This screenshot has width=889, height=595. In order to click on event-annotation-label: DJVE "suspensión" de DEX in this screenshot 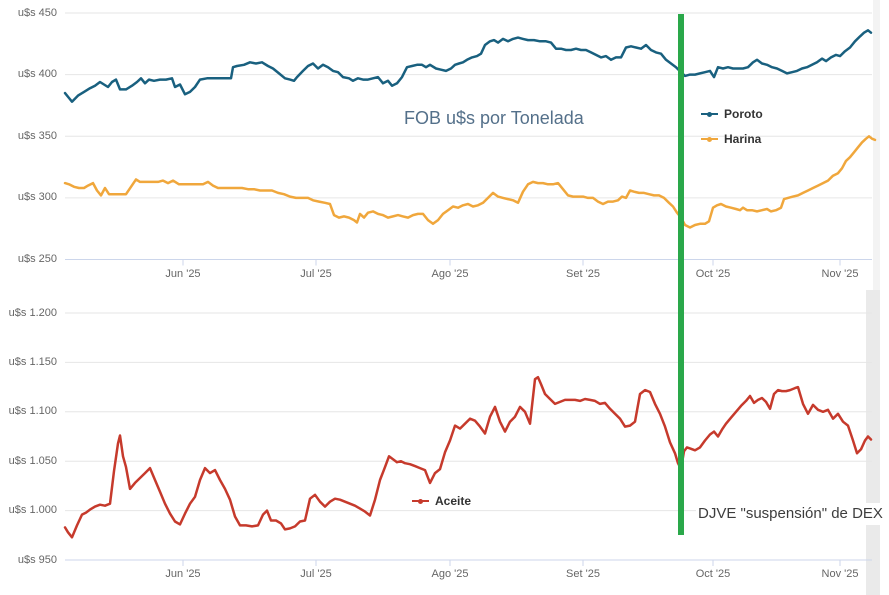, I will do `click(792, 514)`.